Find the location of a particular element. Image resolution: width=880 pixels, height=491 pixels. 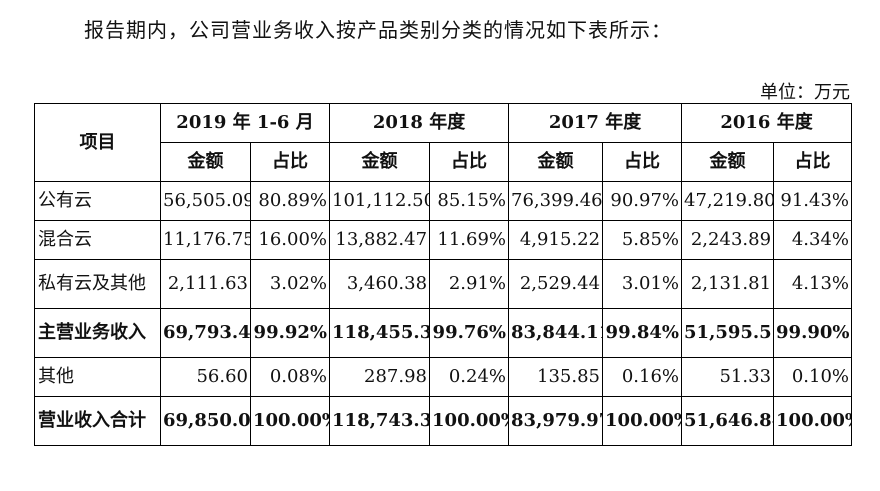

row-label: 私有云及其他 is located at coordinates (97, 284).